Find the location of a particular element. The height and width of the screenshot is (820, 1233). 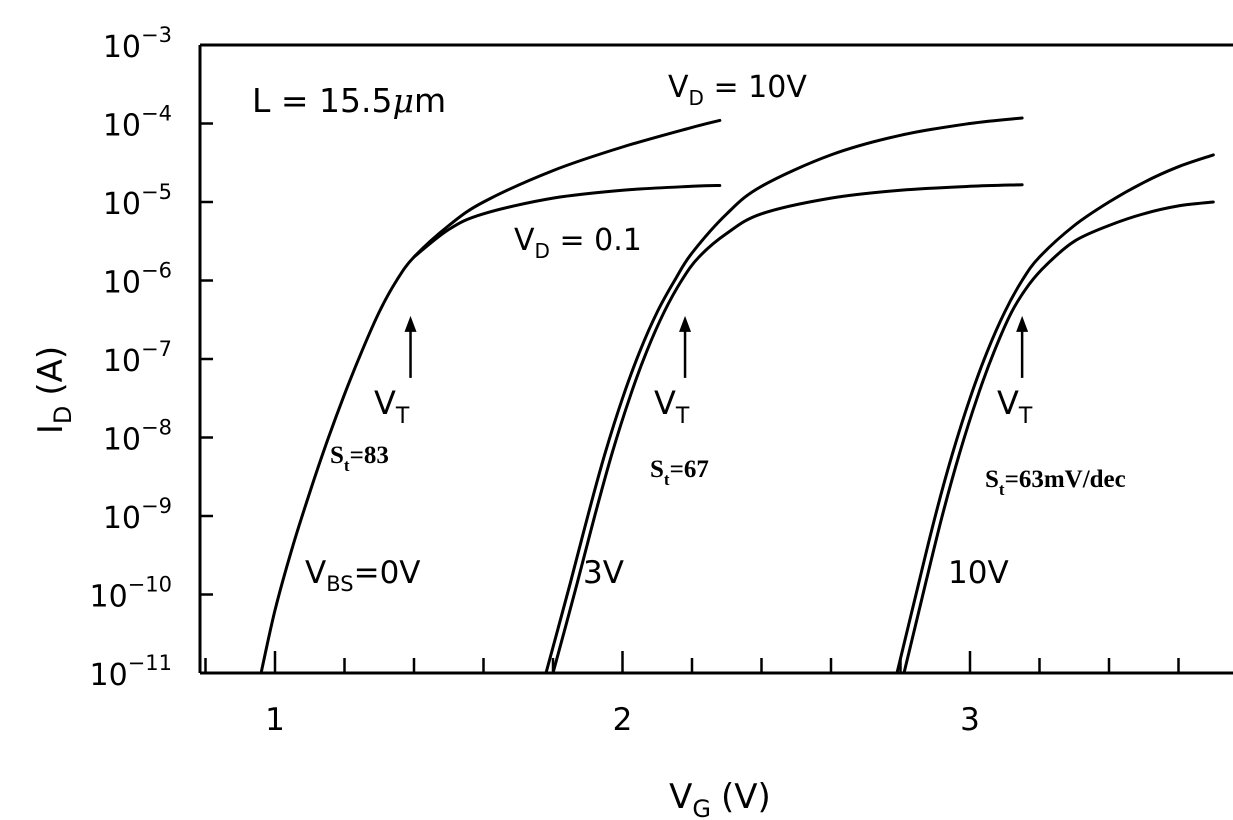

y-tick-label: 10⁻¹¹ is located at coordinates (130, 672).